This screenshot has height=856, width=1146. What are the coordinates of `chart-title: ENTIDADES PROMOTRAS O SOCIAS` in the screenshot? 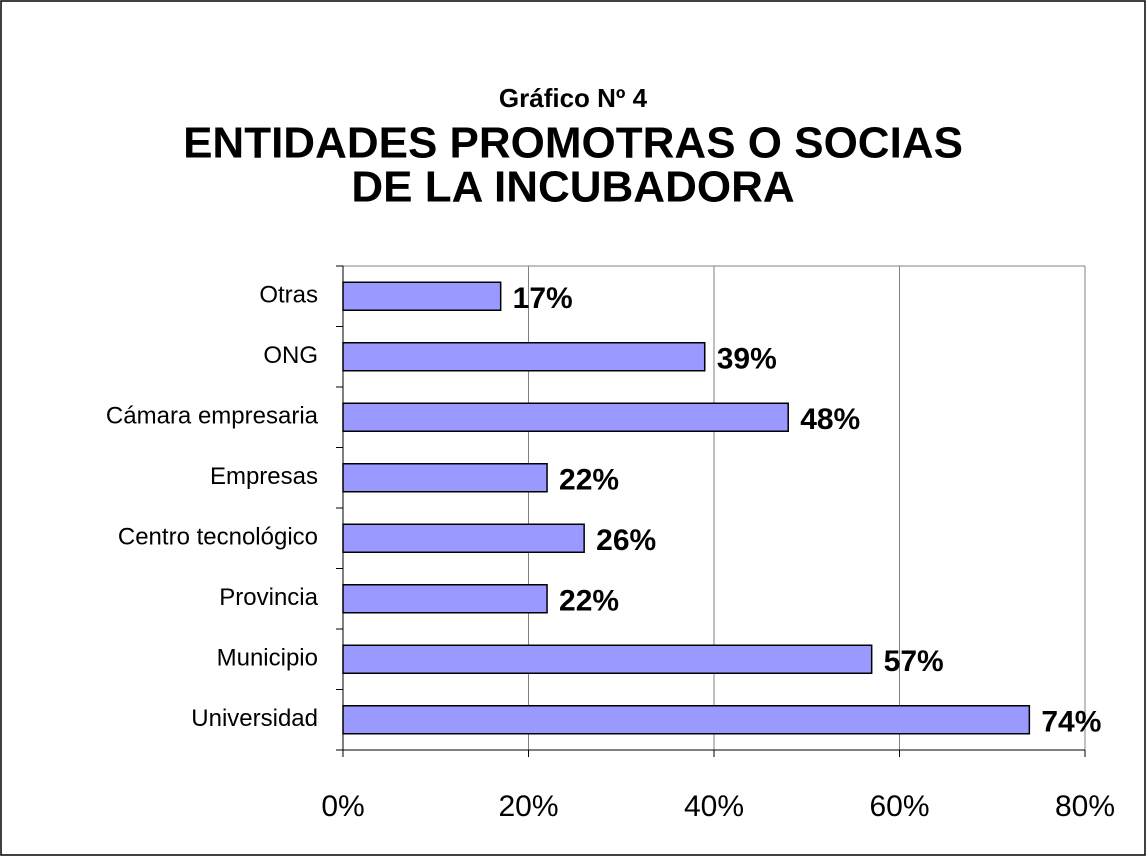 It's located at (573, 143).